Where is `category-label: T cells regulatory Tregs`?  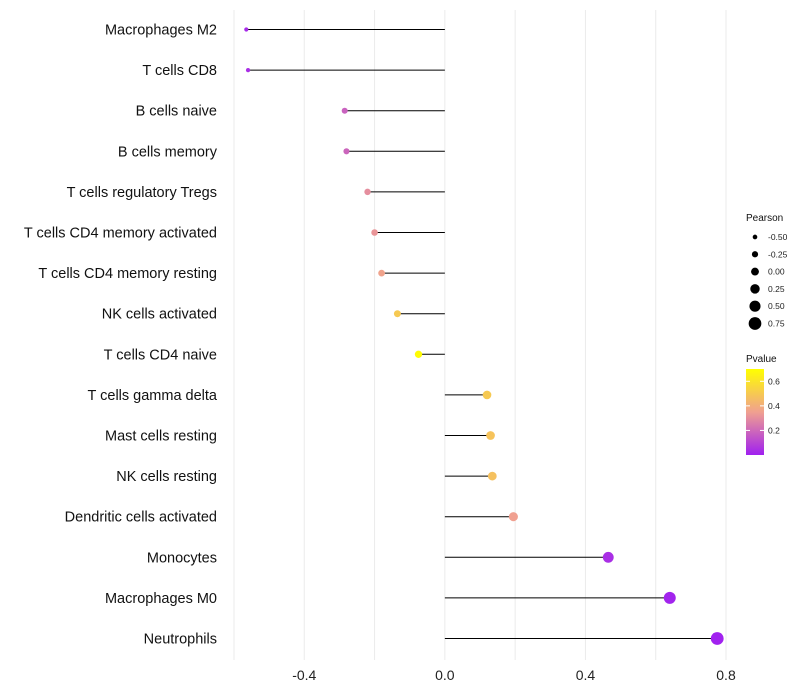
category-label: T cells regulatory Tregs is located at coordinates (142, 193).